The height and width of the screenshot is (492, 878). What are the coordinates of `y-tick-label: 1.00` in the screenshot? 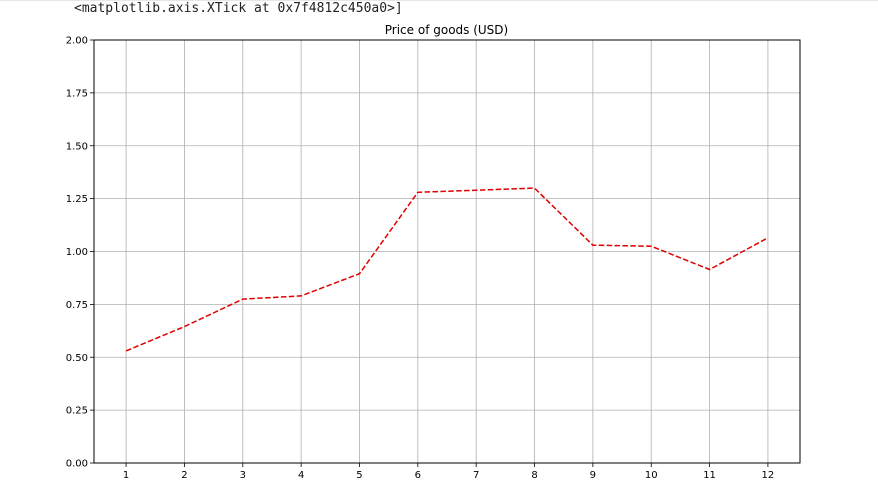 It's located at (77, 252).